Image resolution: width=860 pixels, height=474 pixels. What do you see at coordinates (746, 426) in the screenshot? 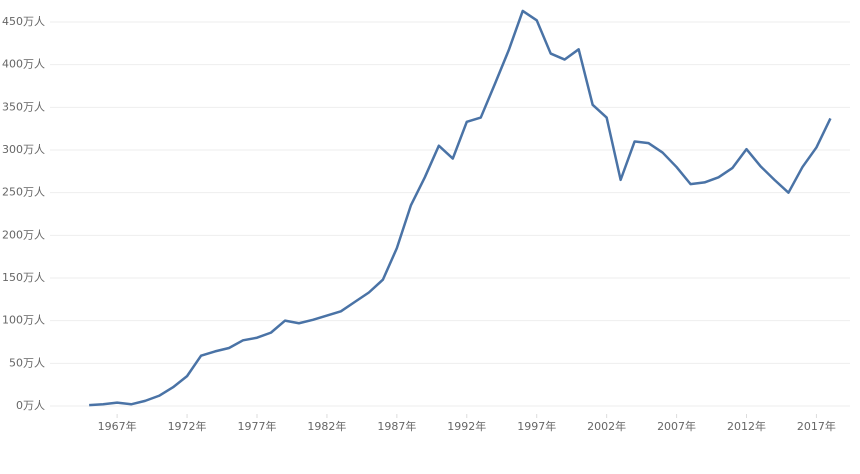
I see `x-tick-label: 2012年` at bounding box center [746, 426].